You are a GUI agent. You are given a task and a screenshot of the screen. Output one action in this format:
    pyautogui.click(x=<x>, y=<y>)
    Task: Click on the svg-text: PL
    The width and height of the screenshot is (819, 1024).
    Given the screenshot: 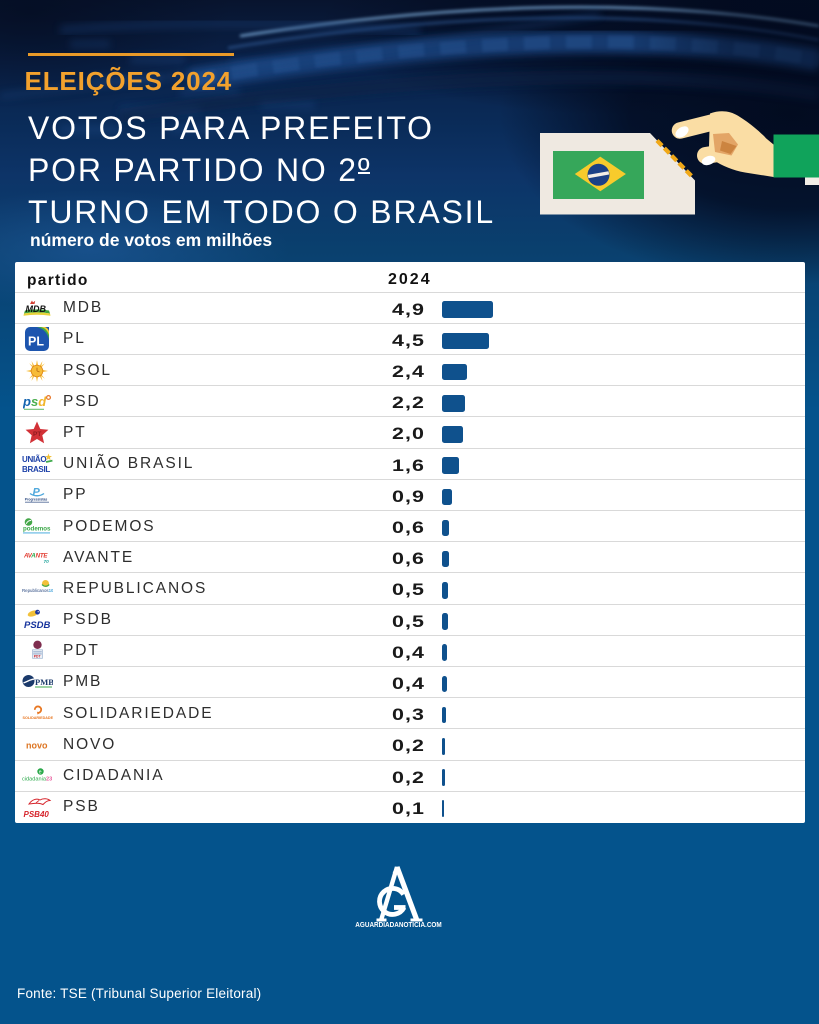 What is the action you would take?
    pyautogui.click(x=36, y=342)
    